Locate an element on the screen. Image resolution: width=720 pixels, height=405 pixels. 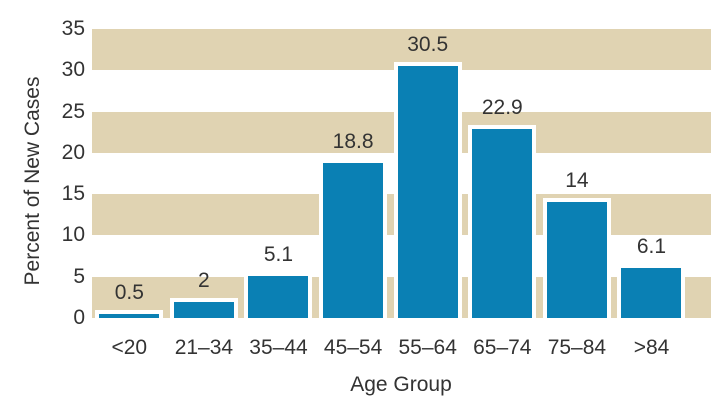
x-tick-label: >84 is located at coordinates (651, 347).